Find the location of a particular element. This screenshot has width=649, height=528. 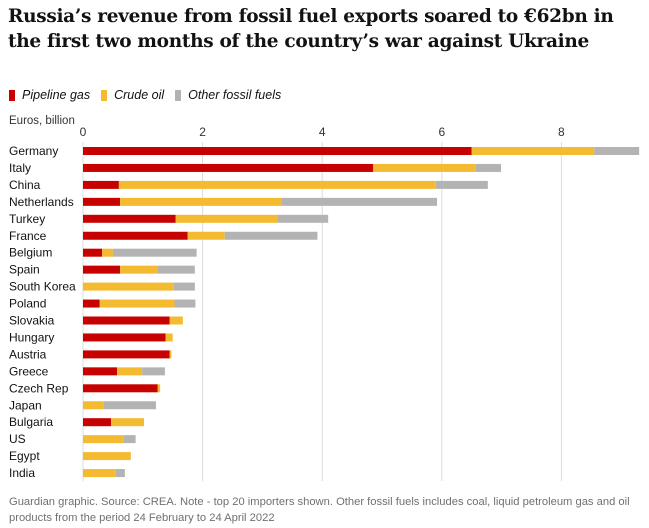

legend-swatch-other-fossil-fuels is located at coordinates (178, 95).